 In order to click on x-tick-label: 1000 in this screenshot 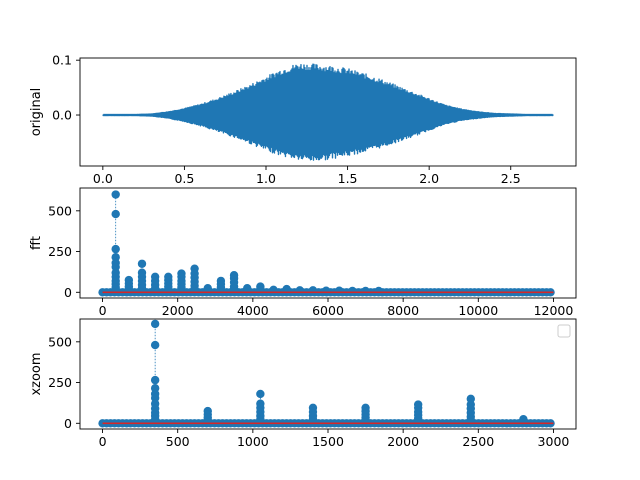, I will do `click(253, 441)`.